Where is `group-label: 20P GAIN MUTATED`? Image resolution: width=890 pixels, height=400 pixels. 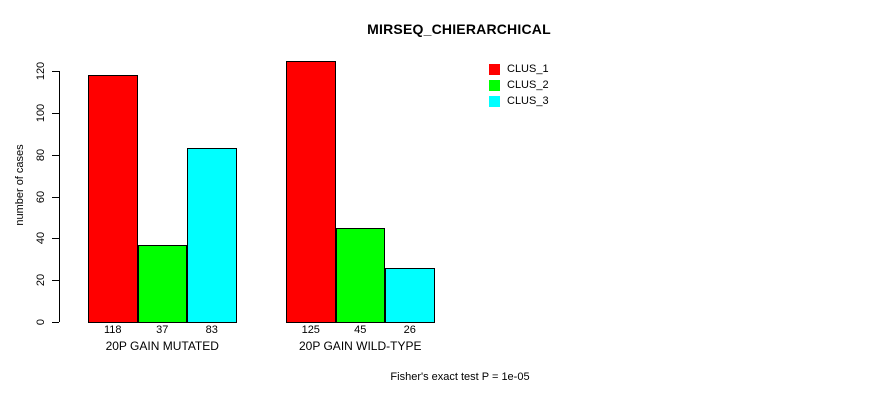 group-label: 20P GAIN MUTATED is located at coordinates (162, 346).